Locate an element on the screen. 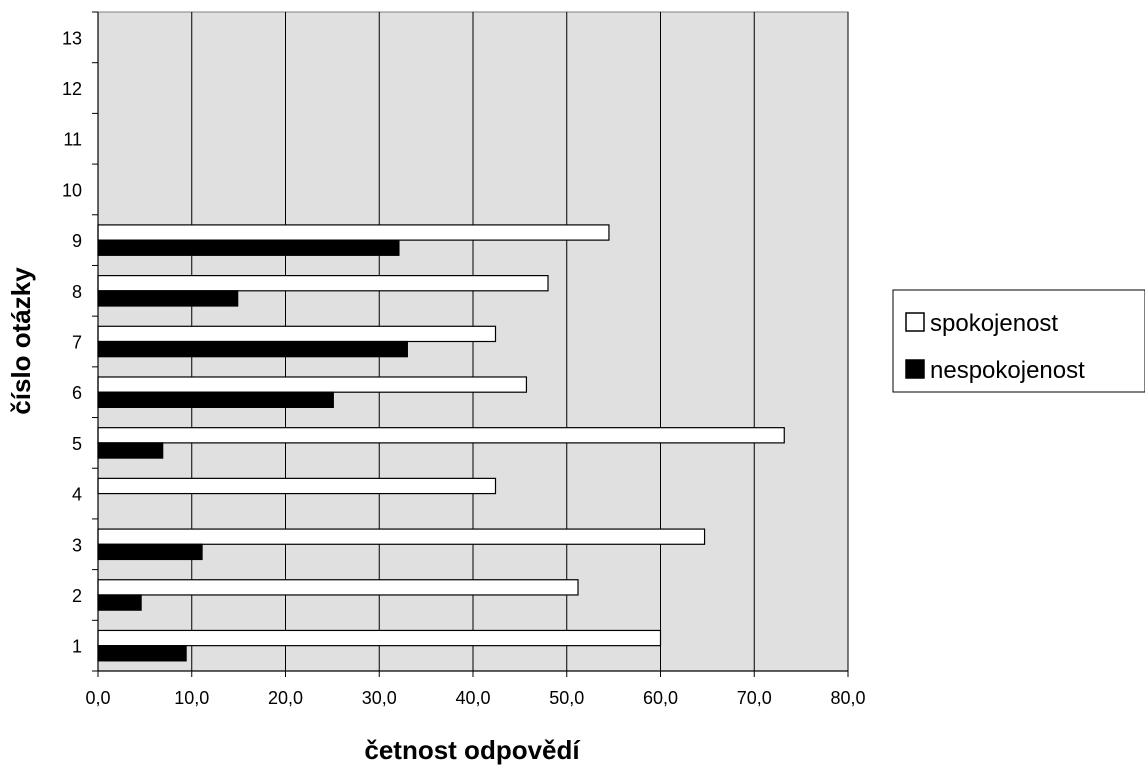 This screenshot has height=769, width=1145. y-tick-label: 2 is located at coordinates (77, 596).